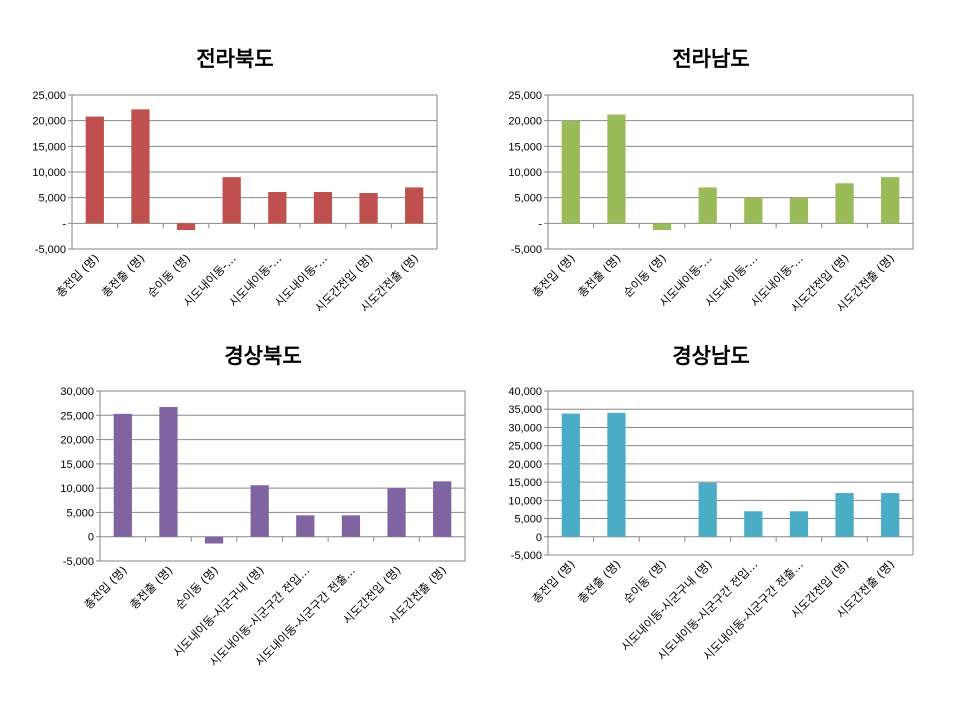 The image size is (960, 720). I want to click on y-tick-label: 40,000, so click(525, 392).